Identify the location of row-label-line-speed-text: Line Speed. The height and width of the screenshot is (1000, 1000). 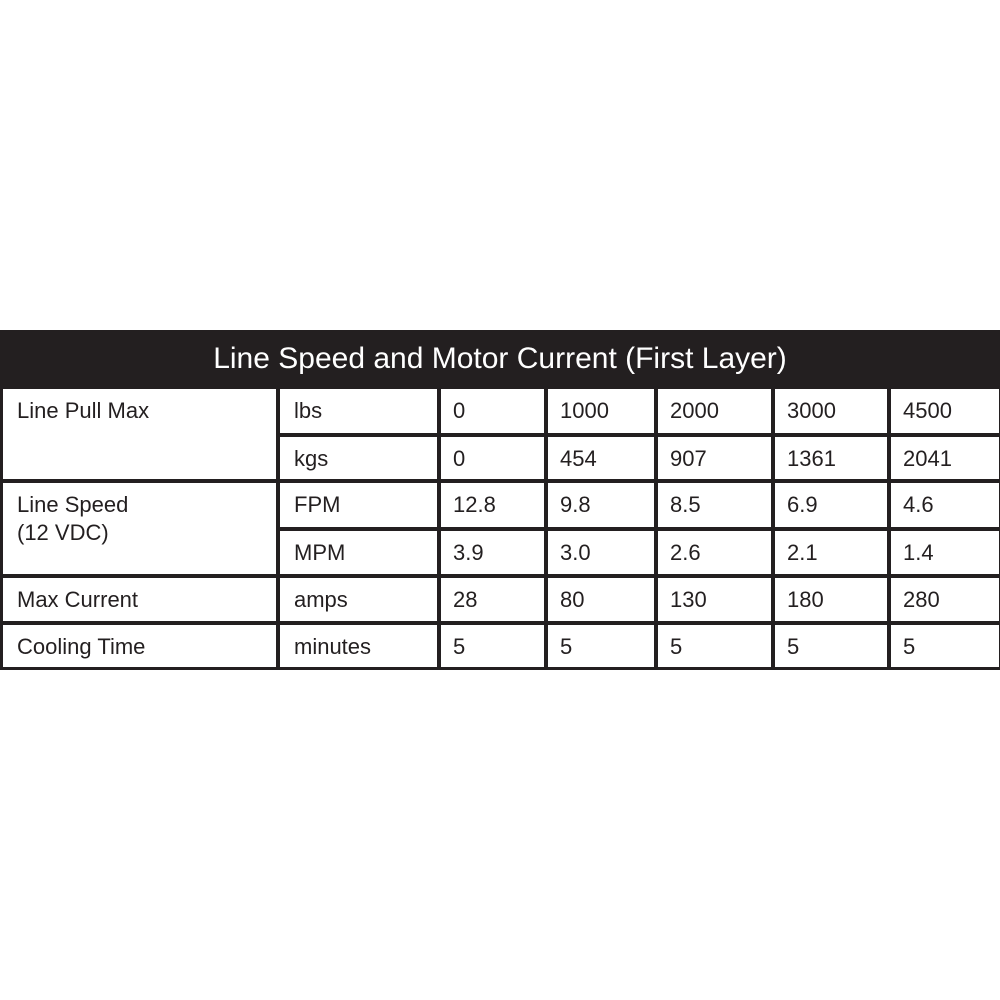
(73, 504).